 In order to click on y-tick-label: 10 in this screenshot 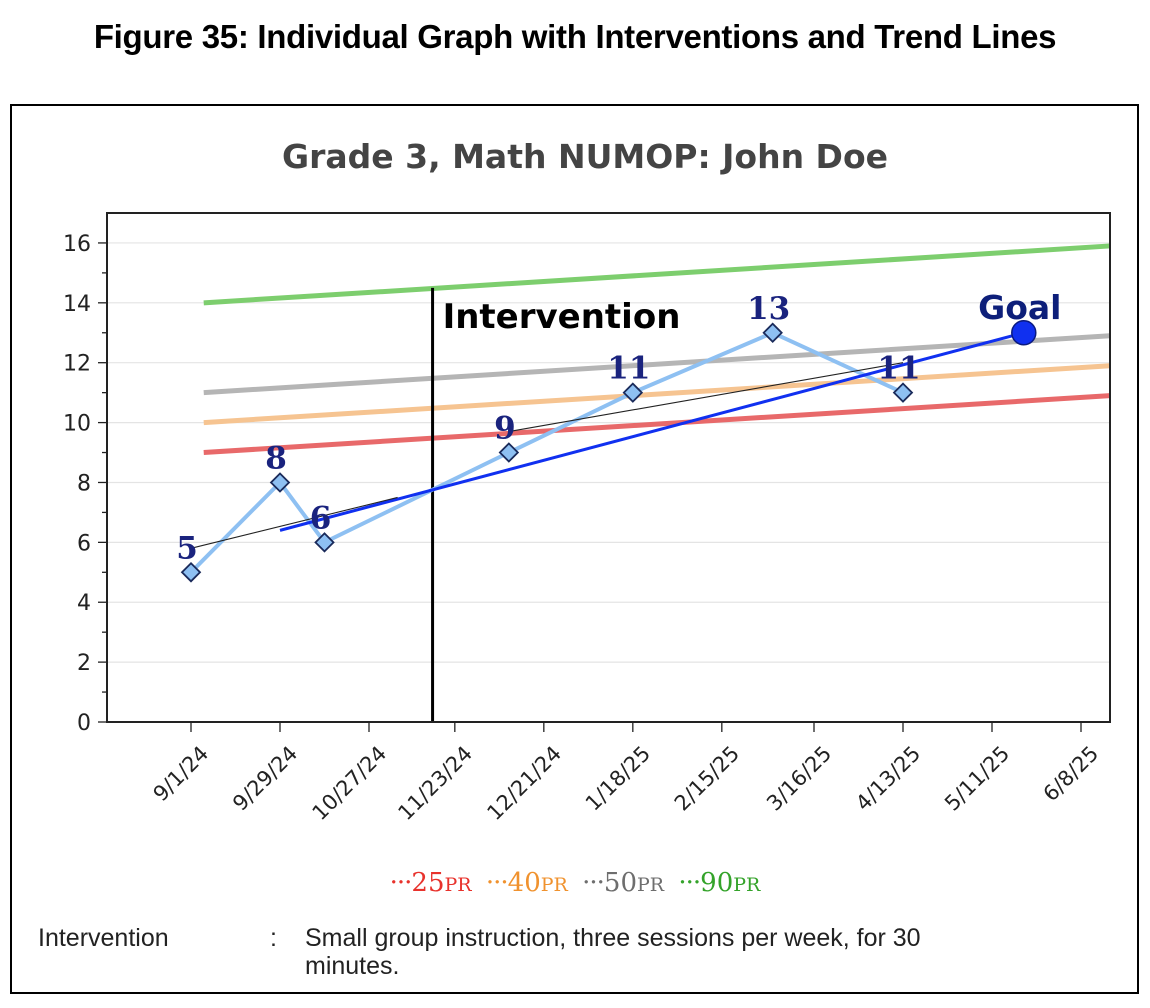, I will do `click(77, 424)`.